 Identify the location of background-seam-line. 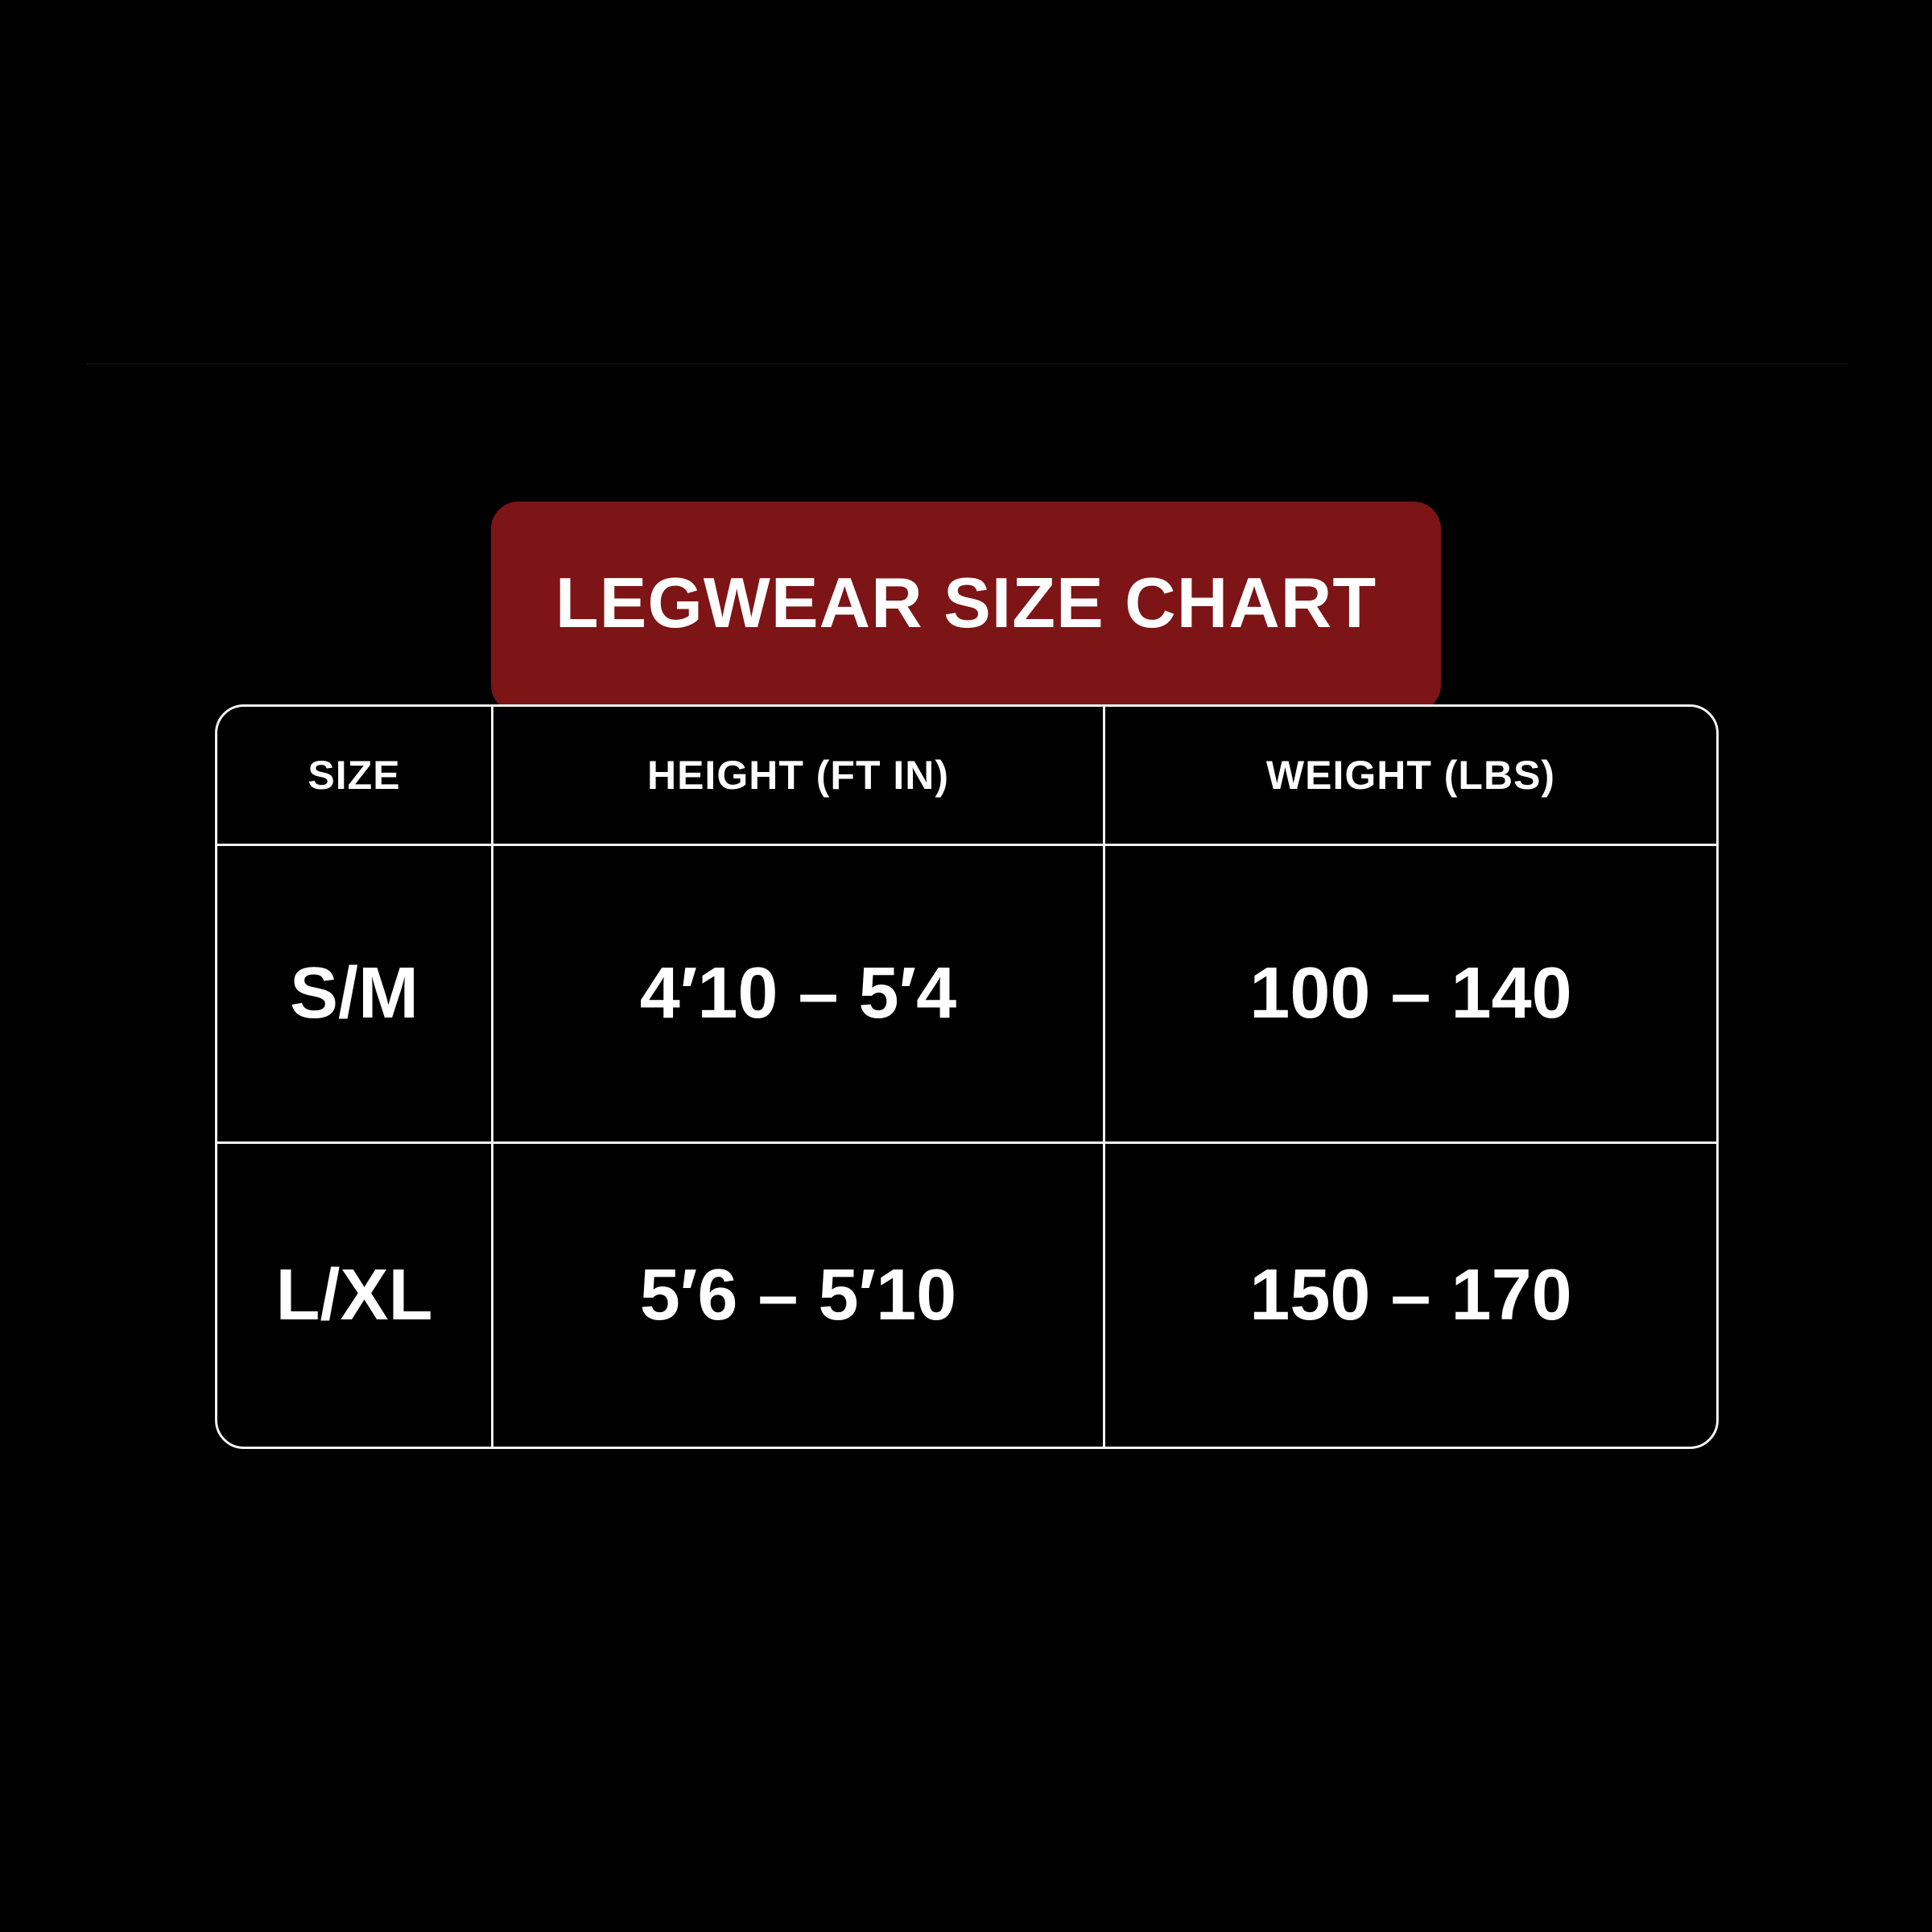
(967, 364).